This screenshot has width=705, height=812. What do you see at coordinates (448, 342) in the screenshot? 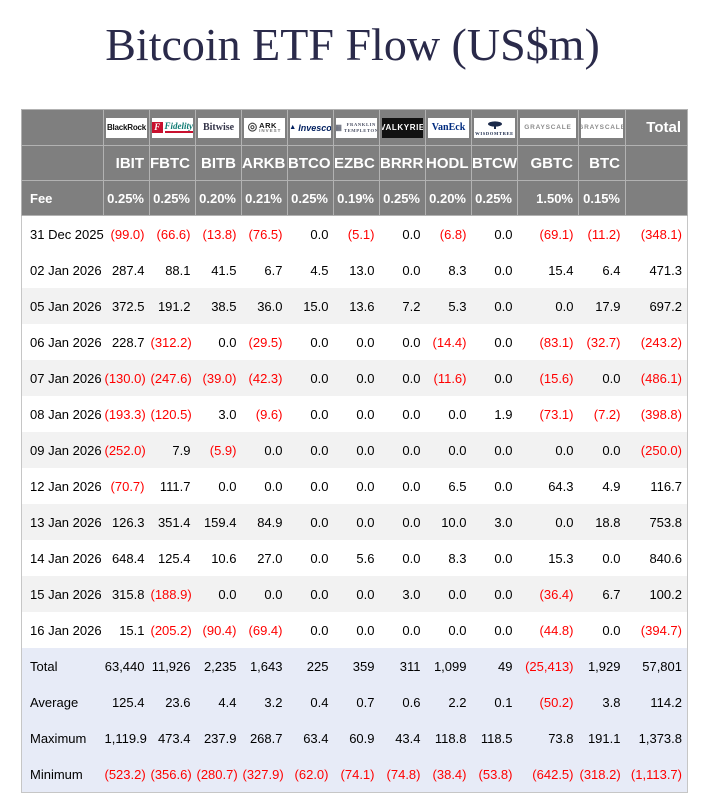
I see `value-cell: (14.4)` at bounding box center [448, 342].